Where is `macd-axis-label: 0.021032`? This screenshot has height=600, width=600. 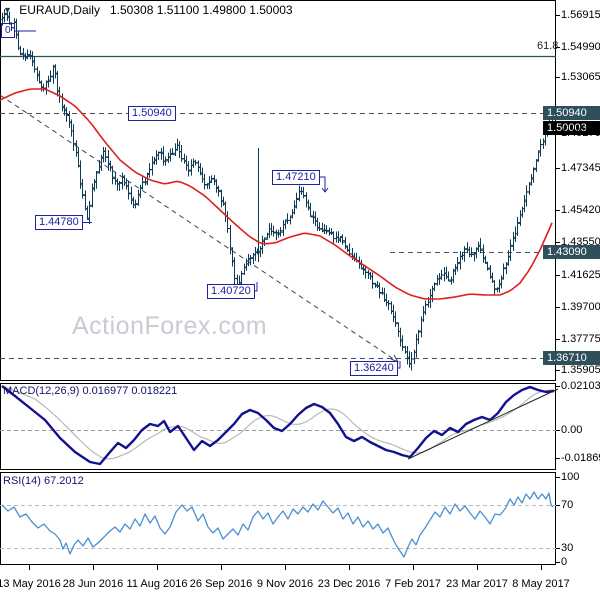
macd-axis-label: 0.021032 is located at coordinates (580, 386).